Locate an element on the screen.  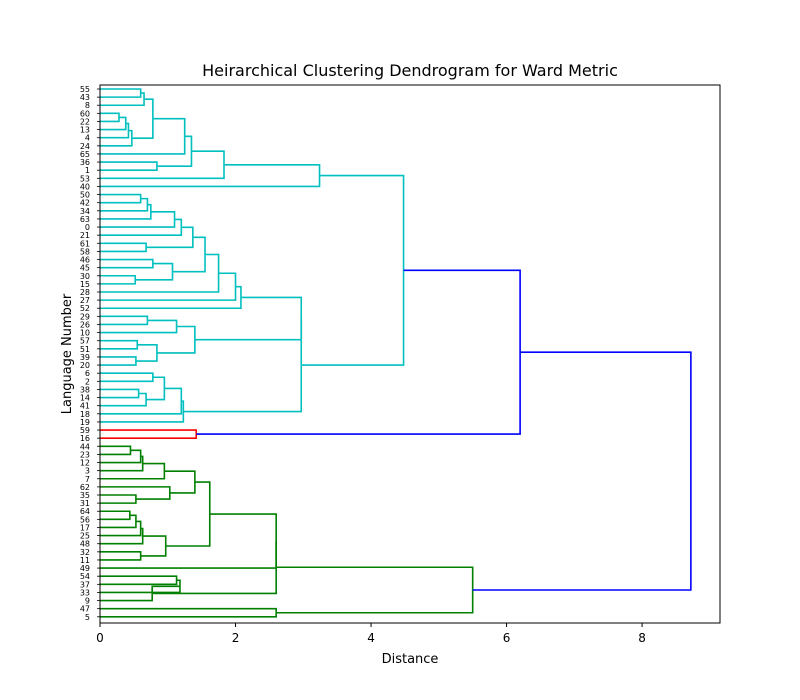
y-tick-label-29: 26 is located at coordinates (85, 324).